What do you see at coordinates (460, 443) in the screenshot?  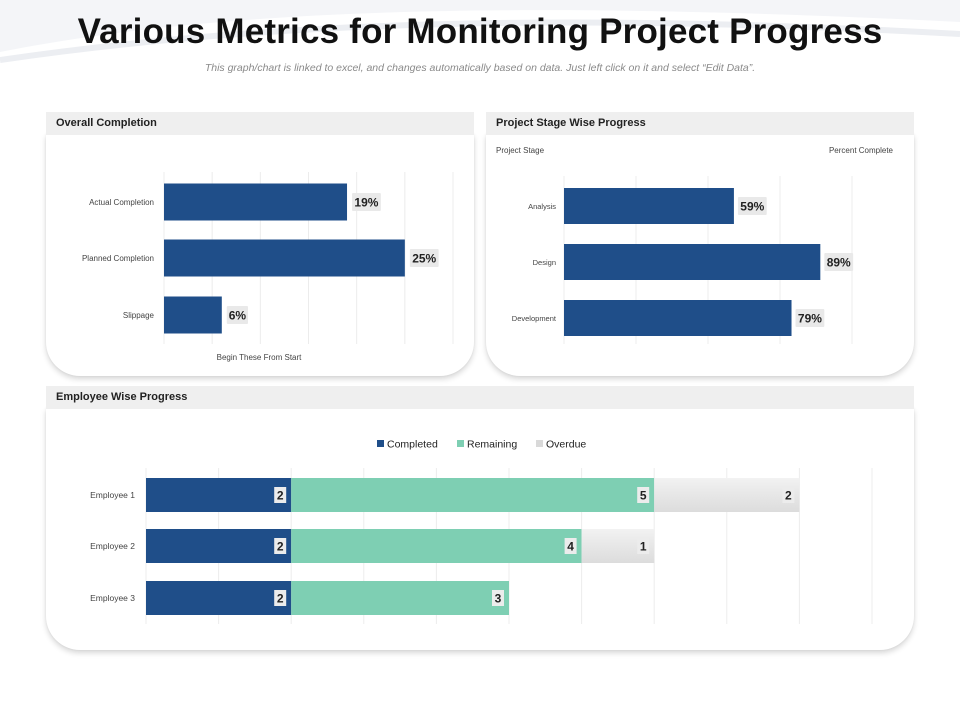 I see `legend-swatch-remaining` at bounding box center [460, 443].